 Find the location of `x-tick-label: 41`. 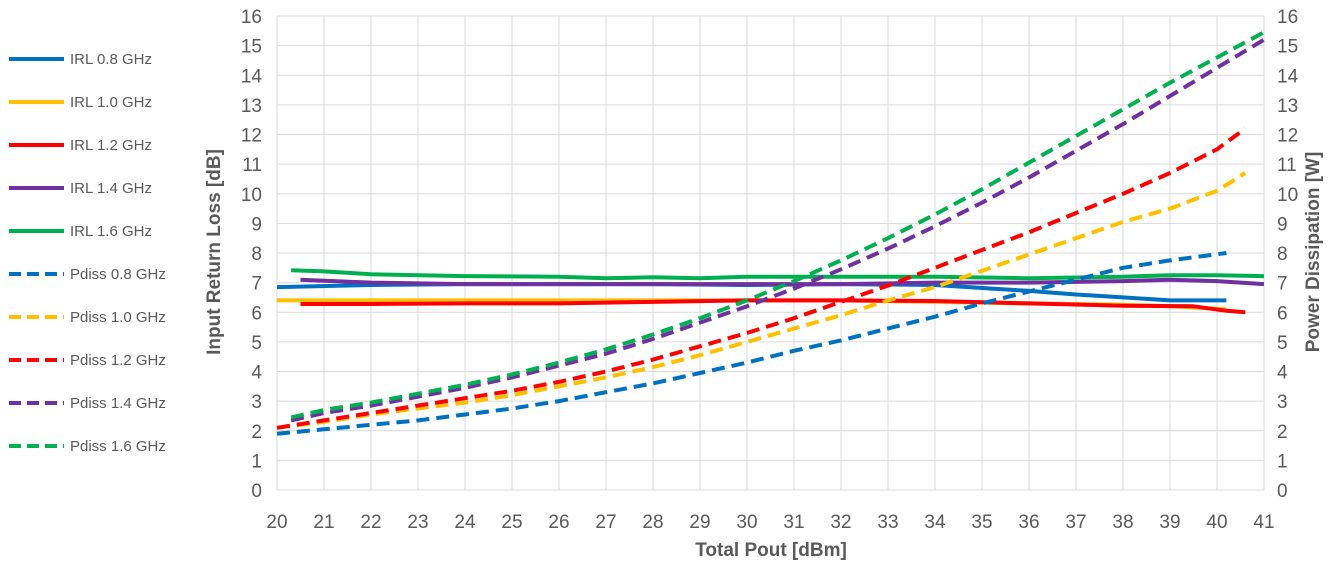

x-tick-label: 41 is located at coordinates (1263, 522).